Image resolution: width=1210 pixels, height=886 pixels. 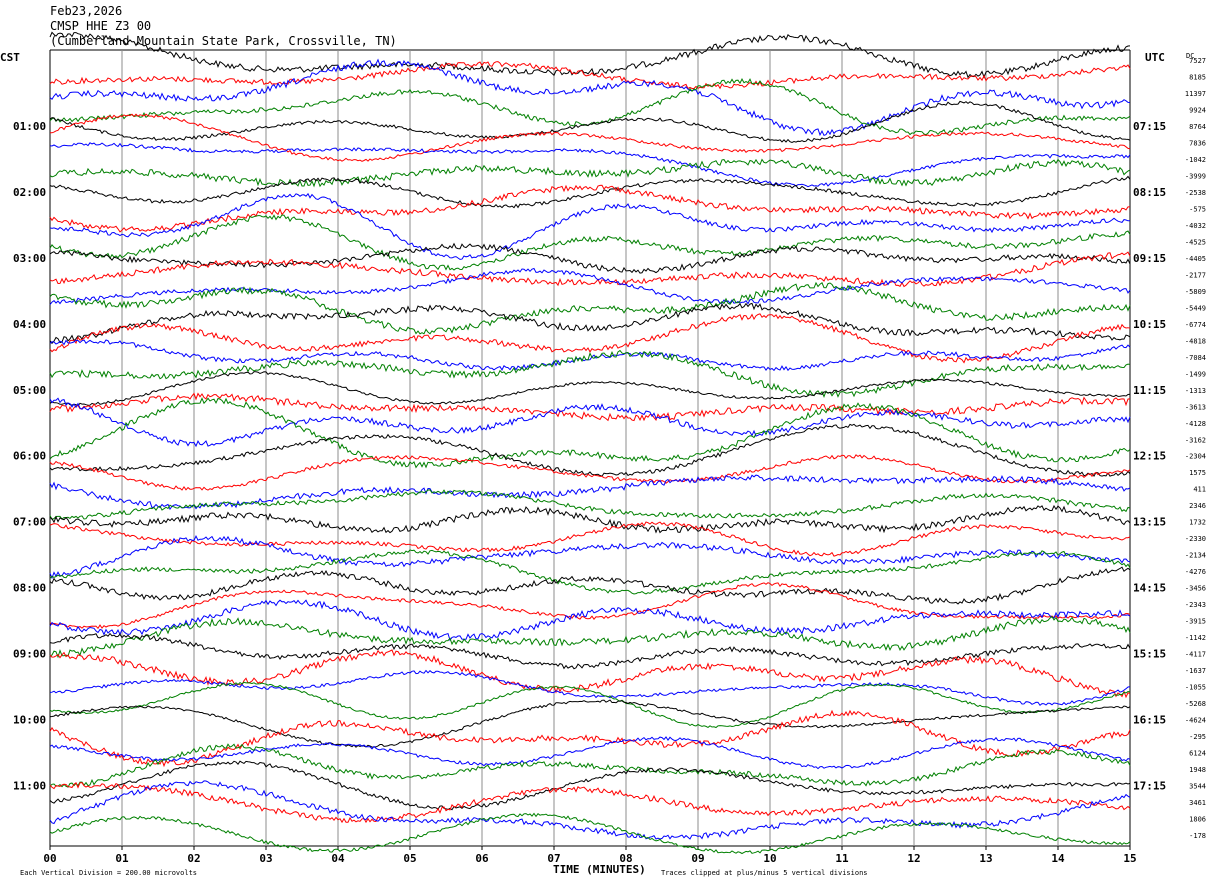 I want to click on dc-offset-label: -3613, so click(x=1195, y=407).